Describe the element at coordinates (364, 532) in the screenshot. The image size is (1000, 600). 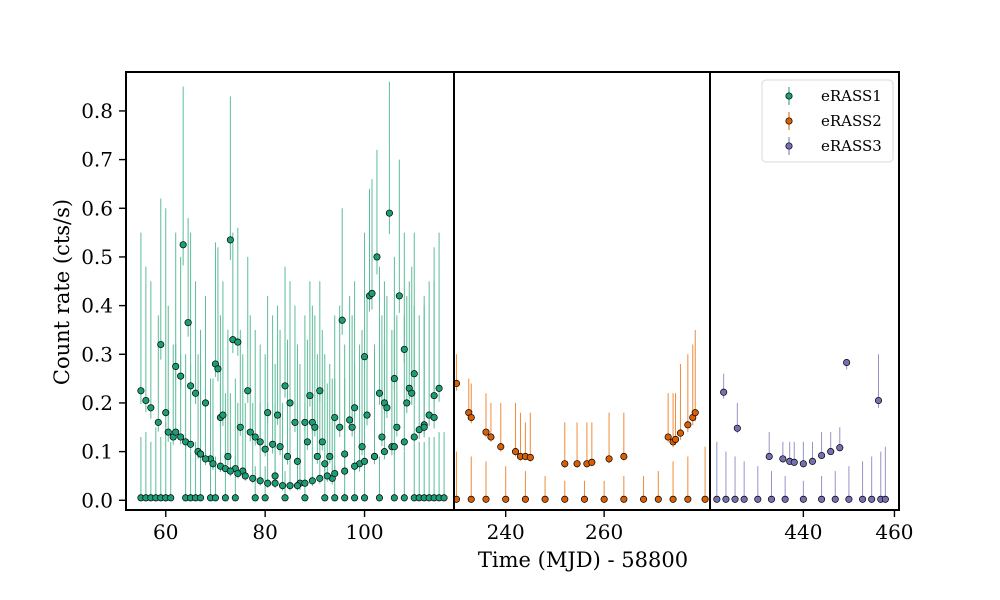
I see `x-tick-label: 100` at that location.